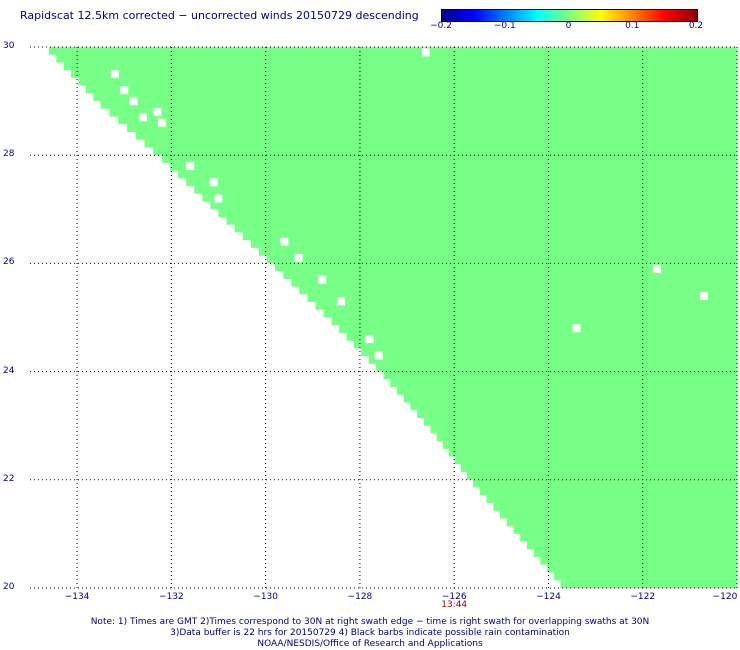  What do you see at coordinates (568, 26) in the screenshot?
I see `colorbar-tick: 0` at bounding box center [568, 26].